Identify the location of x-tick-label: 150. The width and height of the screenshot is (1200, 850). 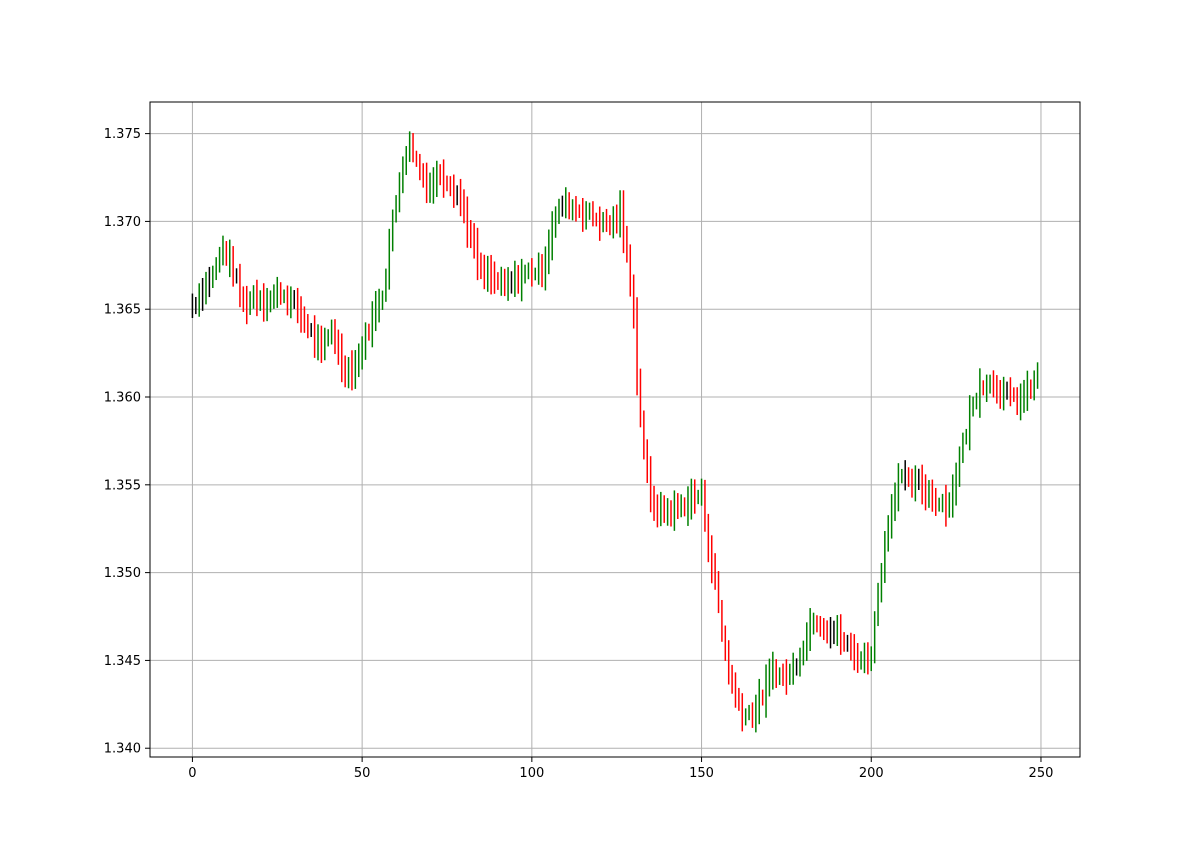
(701, 773).